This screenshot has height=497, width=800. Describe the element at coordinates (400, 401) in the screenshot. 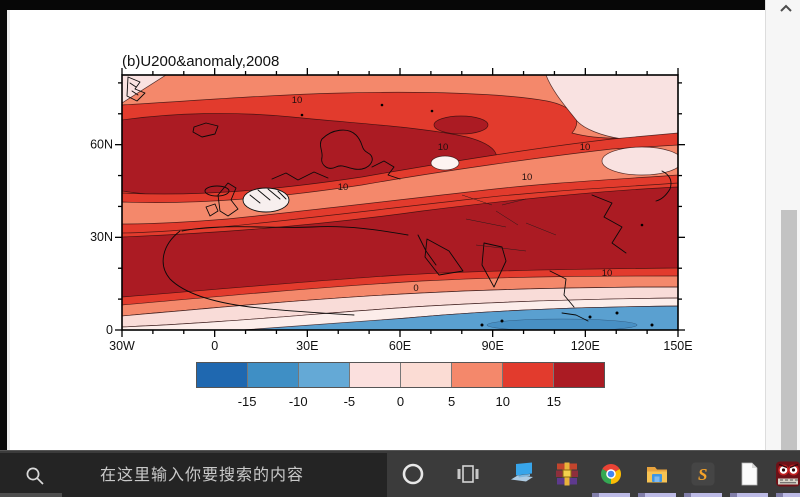

I see `colorbar-tick-label: 0` at that location.